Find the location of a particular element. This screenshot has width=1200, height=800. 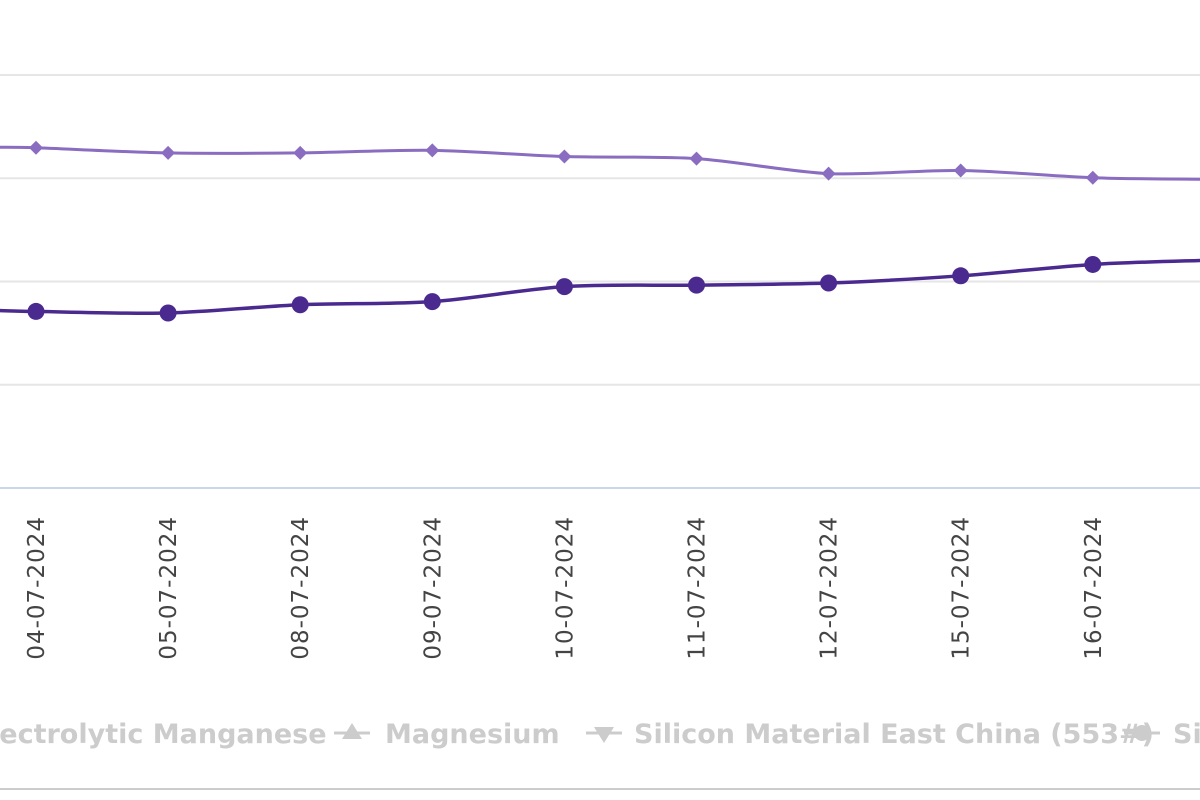

x-tick-label-6: 12-07-2024 is located at coordinates (830, 588).